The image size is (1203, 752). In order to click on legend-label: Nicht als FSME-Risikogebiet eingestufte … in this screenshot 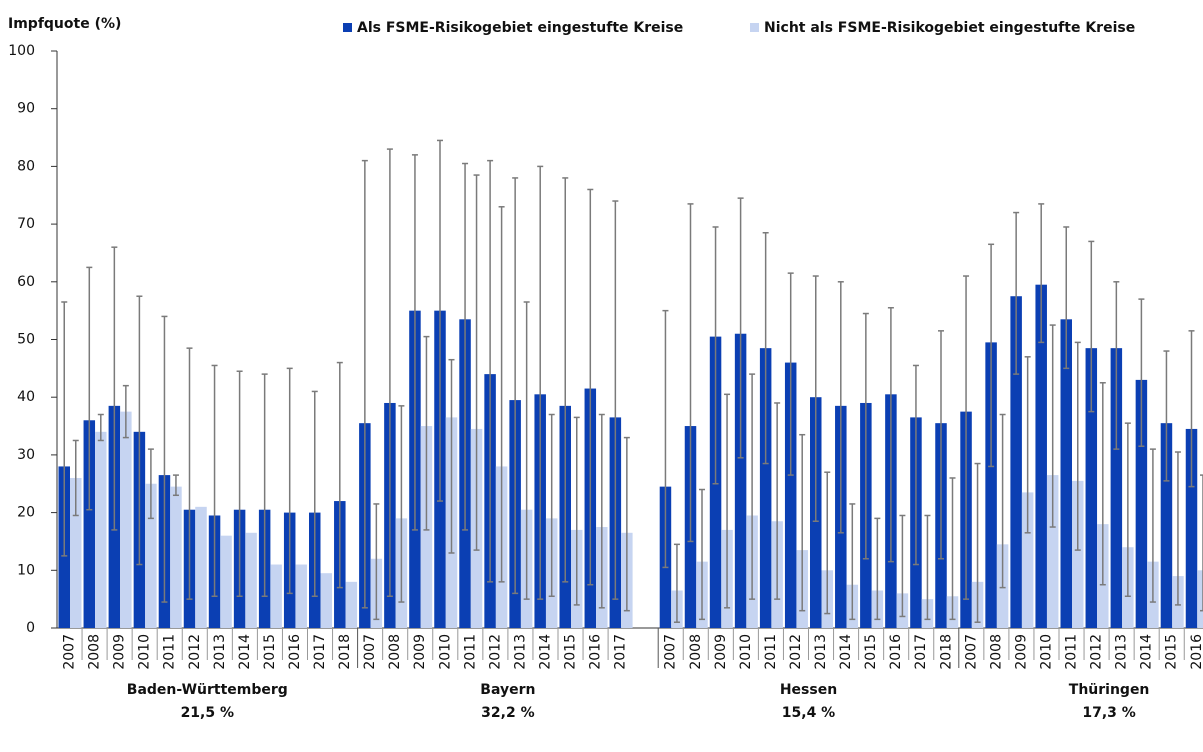, I will do `click(949, 28)`.